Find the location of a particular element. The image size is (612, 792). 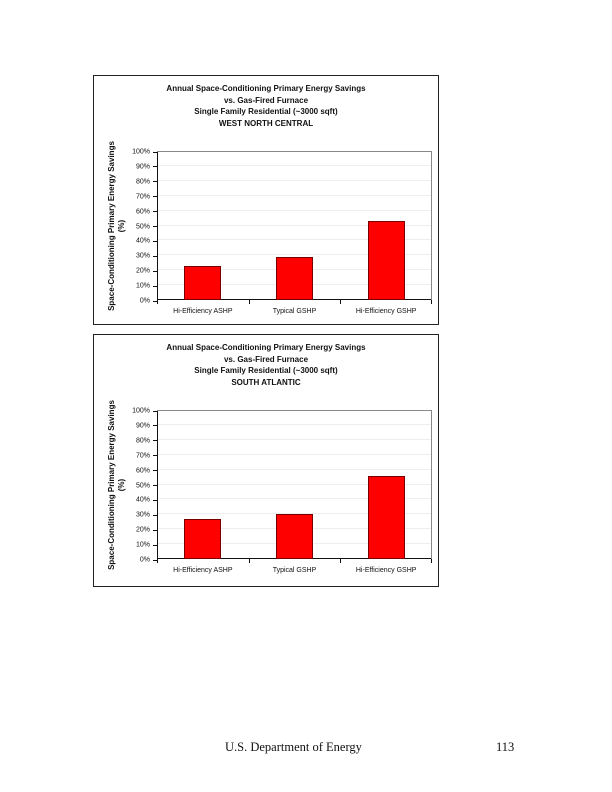

y-tick-label: 70% is located at coordinates (142, 197).